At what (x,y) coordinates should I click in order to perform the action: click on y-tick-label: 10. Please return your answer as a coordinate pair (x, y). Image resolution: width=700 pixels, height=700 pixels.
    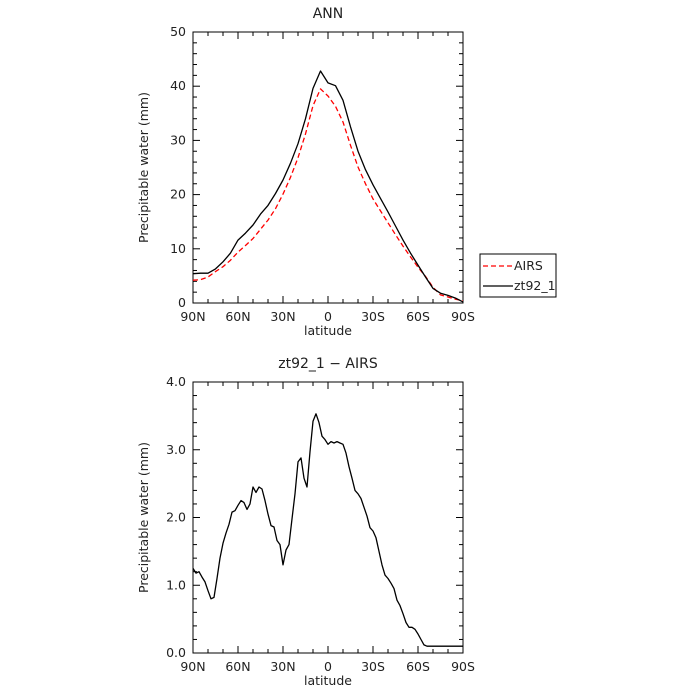
    Looking at the image, I should click on (178, 248).